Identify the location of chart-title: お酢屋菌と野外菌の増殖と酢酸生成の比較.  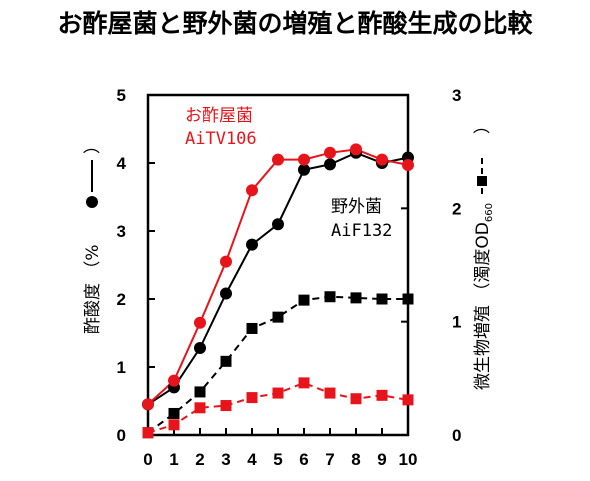
(295, 23).